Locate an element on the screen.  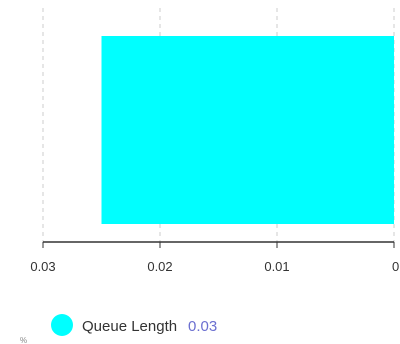
legend-swatch-icon is located at coordinates (62, 325).